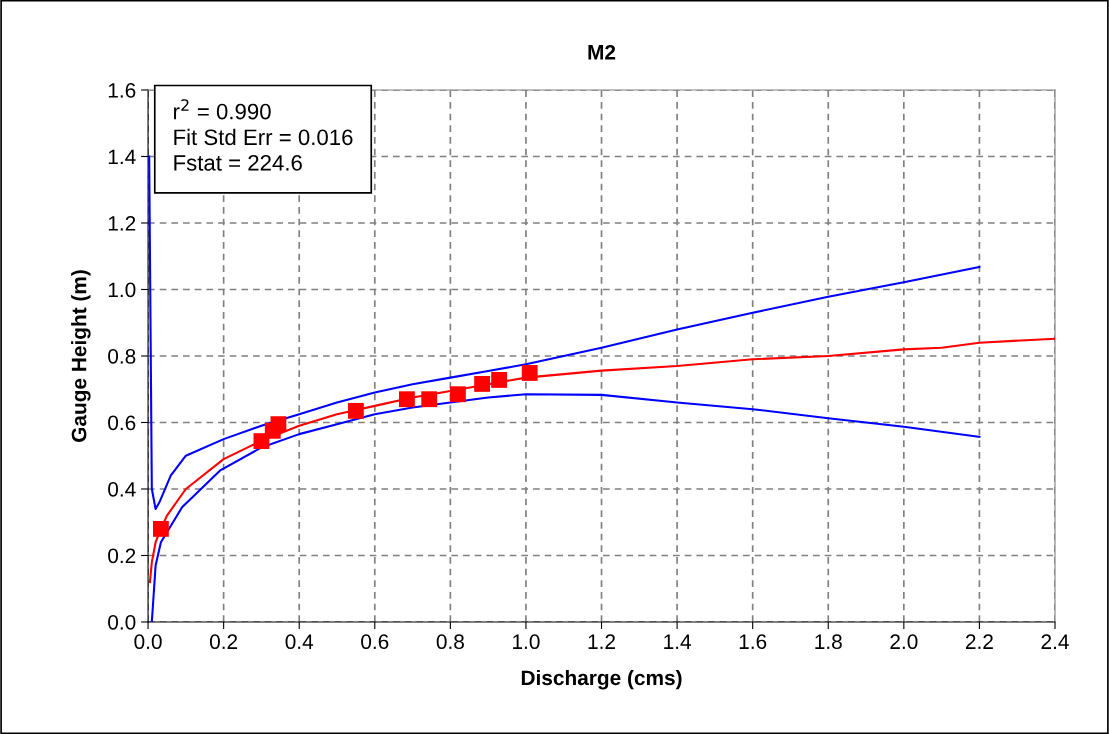 The image size is (1109, 734). I want to click on x-tick-label: 1.2, so click(601, 641).